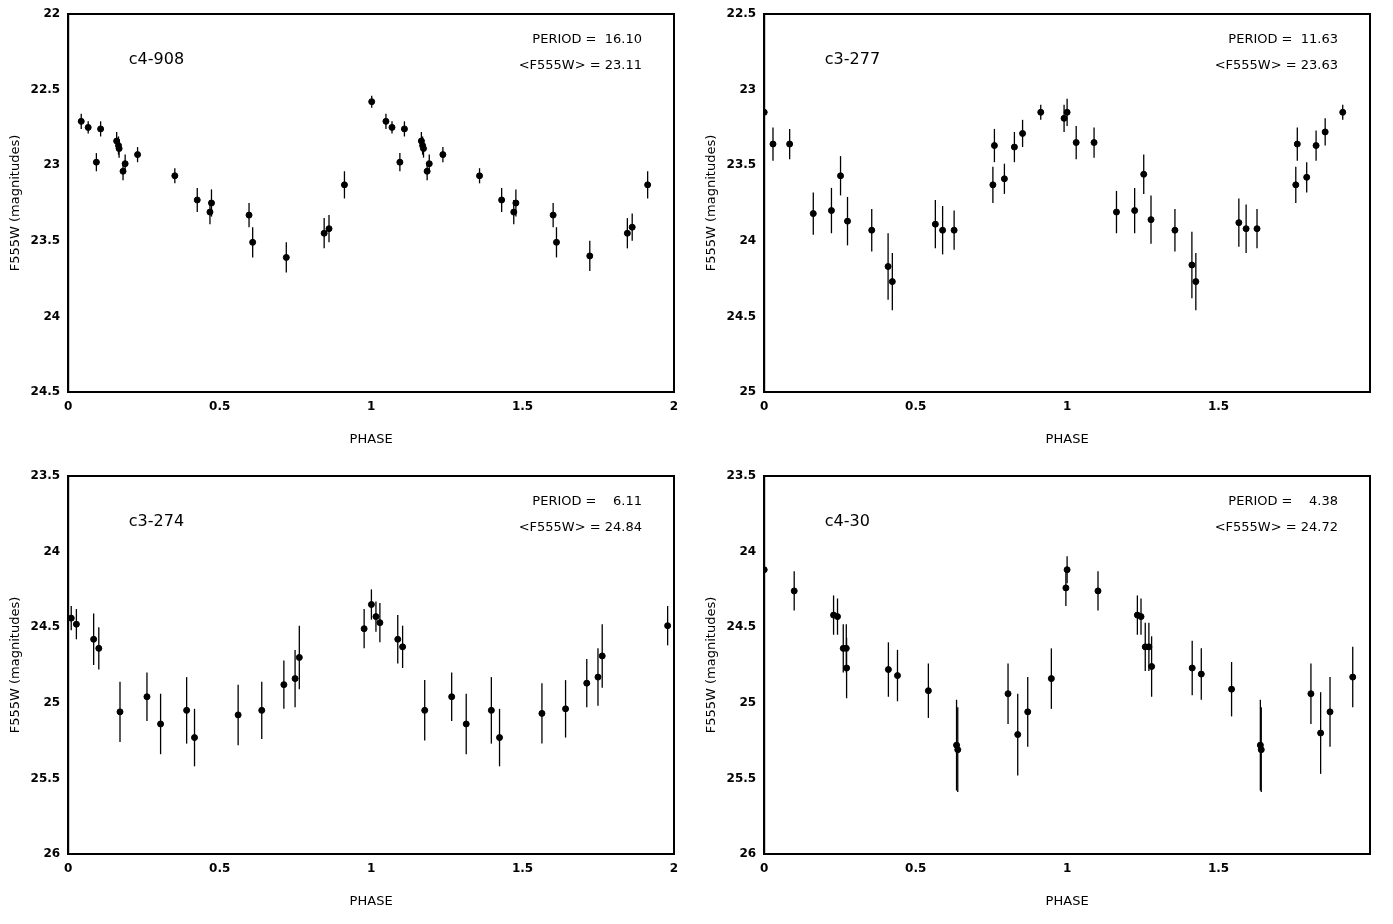 The height and width of the screenshot is (924, 1393). What do you see at coordinates (522, 406) in the screenshot?
I see `x-tick-label: 1.5` at bounding box center [522, 406].